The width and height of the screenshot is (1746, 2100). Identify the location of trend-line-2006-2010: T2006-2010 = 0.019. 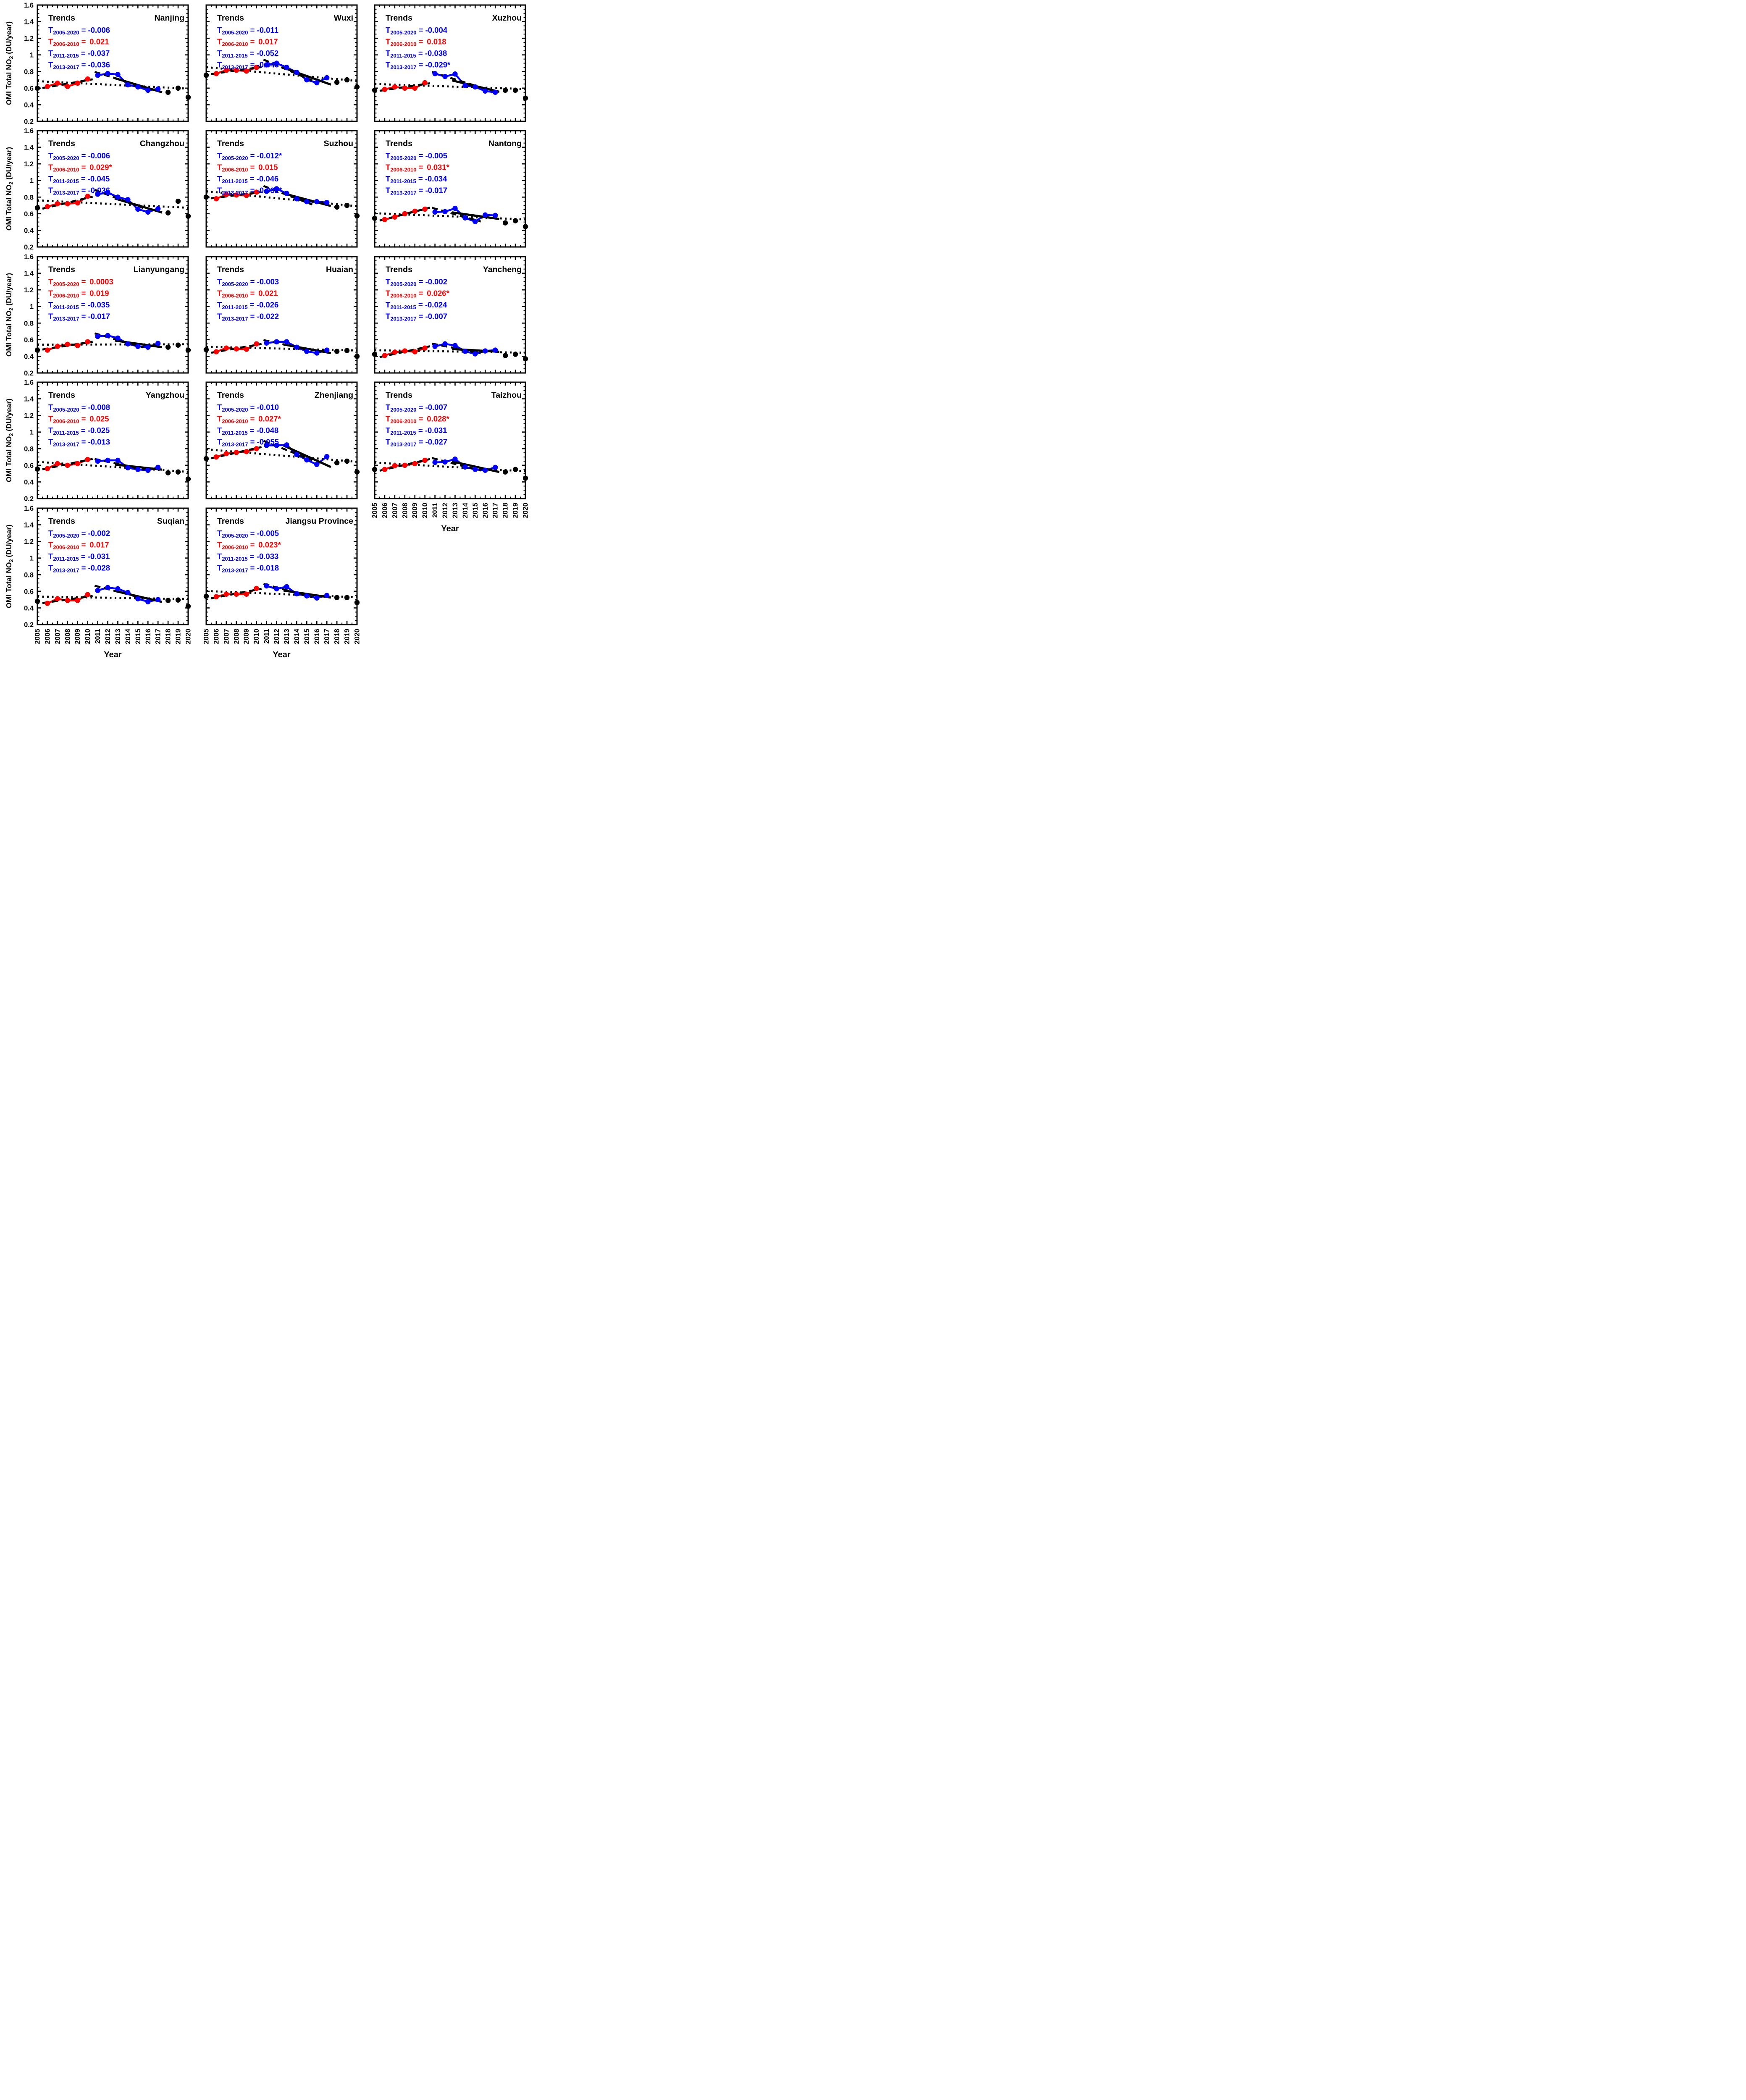
(78, 294).